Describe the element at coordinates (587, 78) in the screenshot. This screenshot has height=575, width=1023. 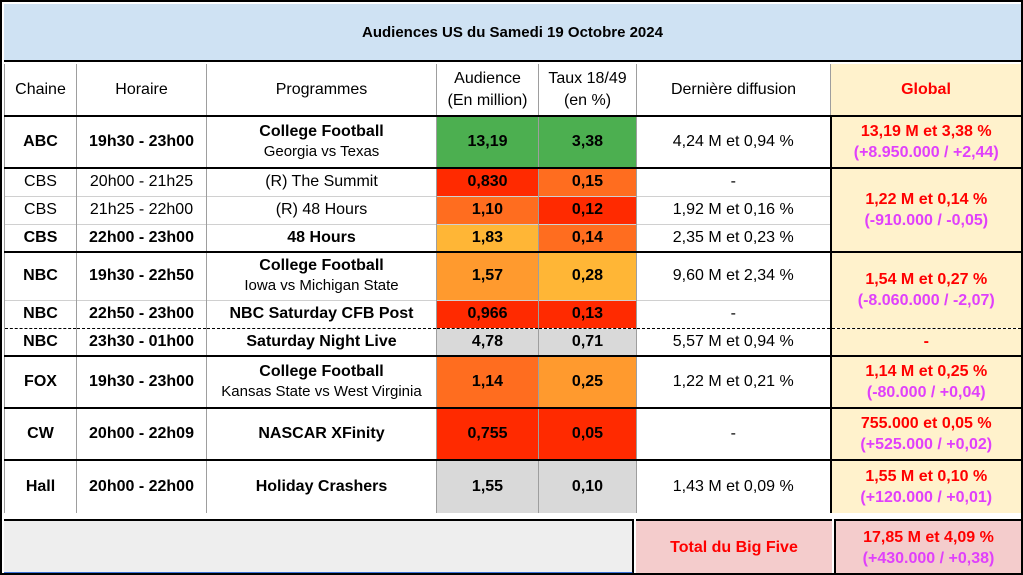
I see `taux-header-line1: Taux 18/49` at that location.